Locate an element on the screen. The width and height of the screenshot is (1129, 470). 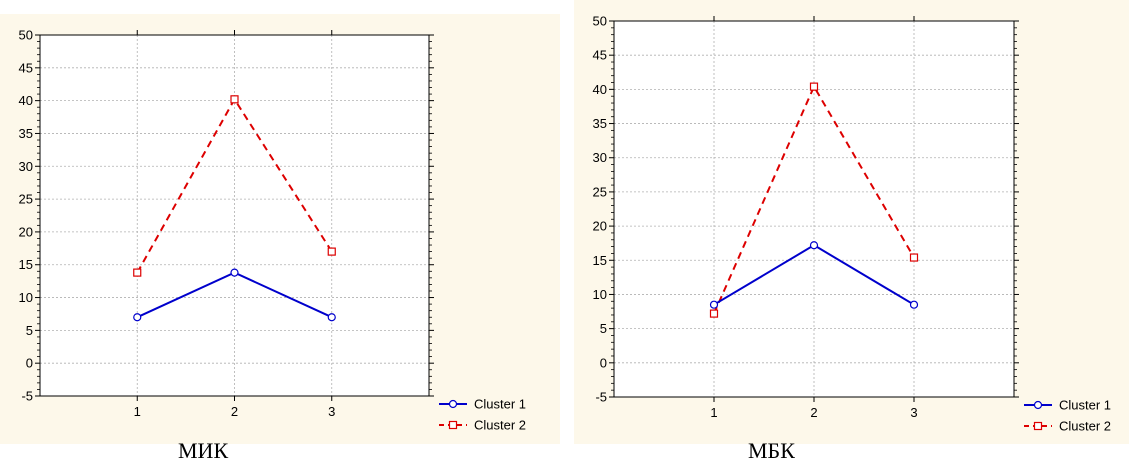
chart2-ytick-label: 10 is located at coordinates (600, 294).